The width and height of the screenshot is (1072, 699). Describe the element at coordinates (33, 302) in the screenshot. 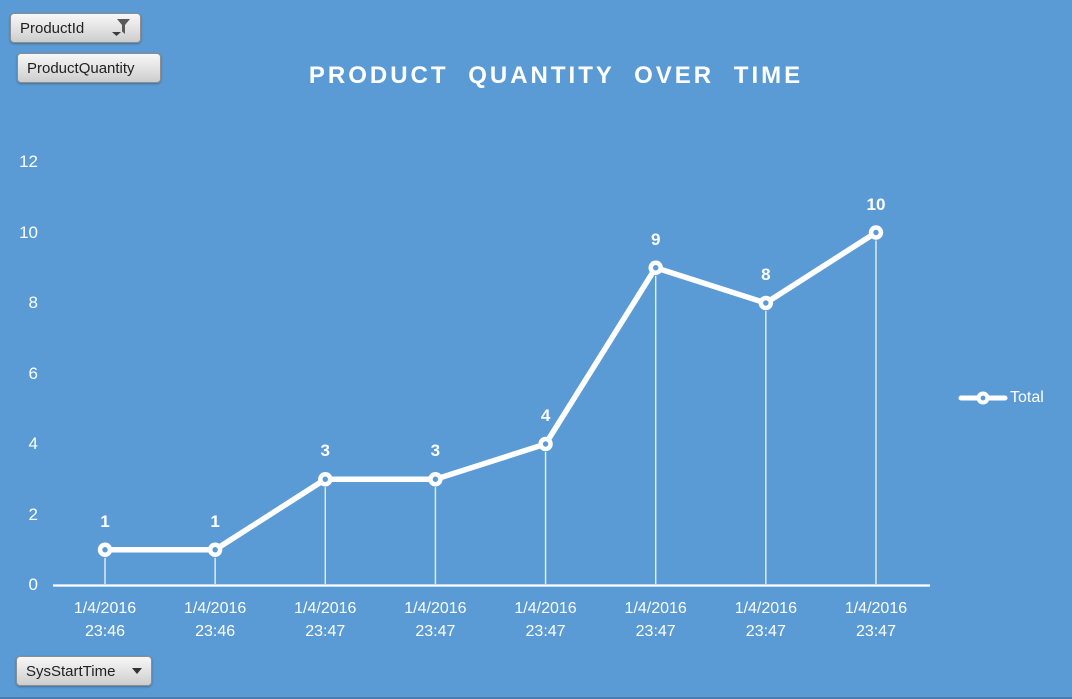

I see `y-axis-tick-label: 8` at that location.